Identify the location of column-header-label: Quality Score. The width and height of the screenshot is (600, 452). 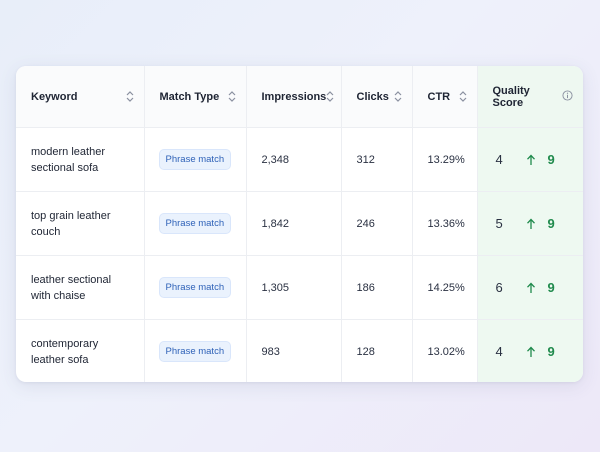
(511, 96).